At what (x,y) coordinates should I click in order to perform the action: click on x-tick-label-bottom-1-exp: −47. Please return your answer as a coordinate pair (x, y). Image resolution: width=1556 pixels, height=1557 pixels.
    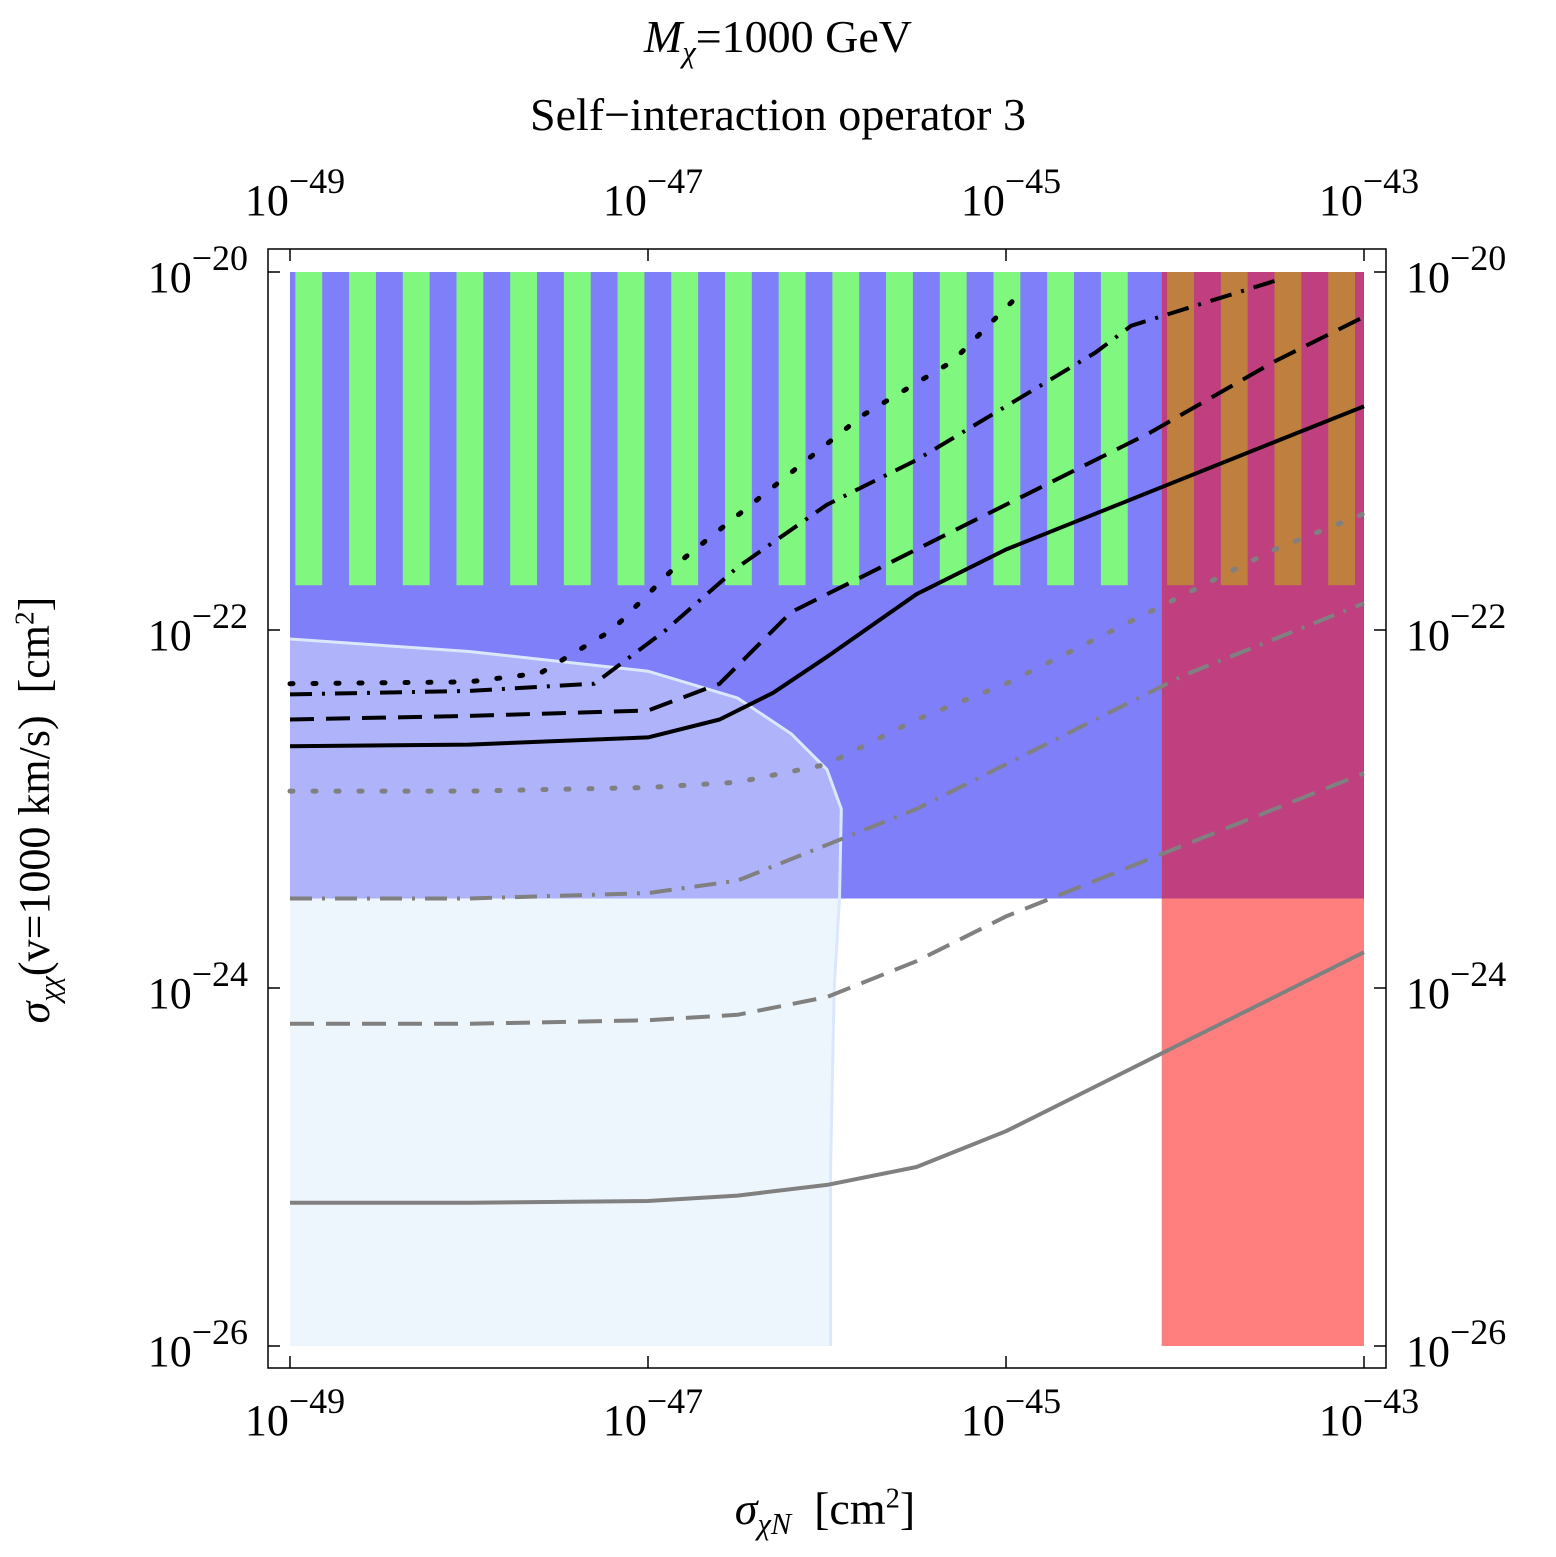
    Looking at the image, I should click on (675, 1401).